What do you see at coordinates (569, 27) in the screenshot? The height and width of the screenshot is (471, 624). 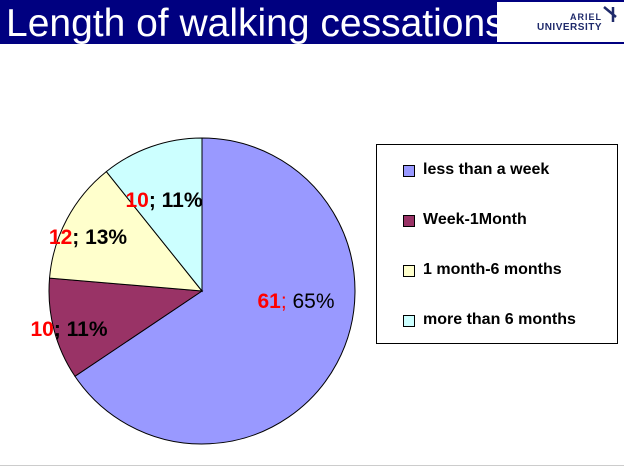 I see `logo-line-2: UNIVERSITY` at bounding box center [569, 27].